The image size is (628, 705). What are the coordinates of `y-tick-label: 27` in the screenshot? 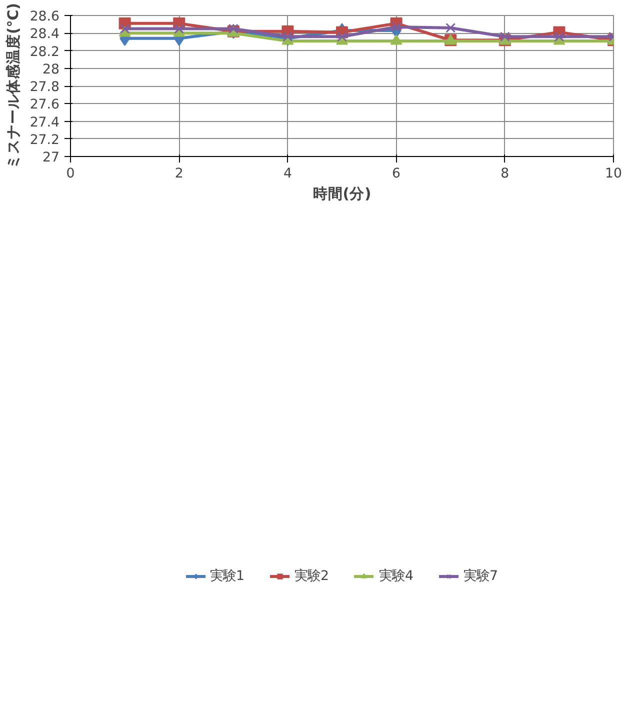 It's located at (51, 158).